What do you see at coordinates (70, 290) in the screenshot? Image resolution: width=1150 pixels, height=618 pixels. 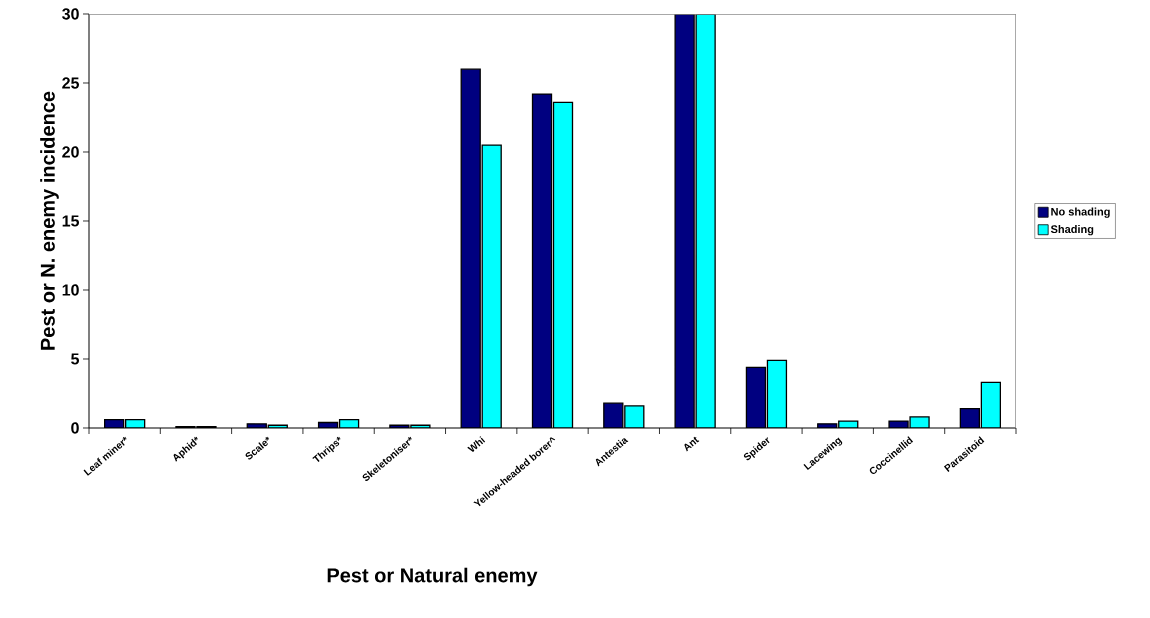 I see `y-tick-label: 10` at bounding box center [70, 290].